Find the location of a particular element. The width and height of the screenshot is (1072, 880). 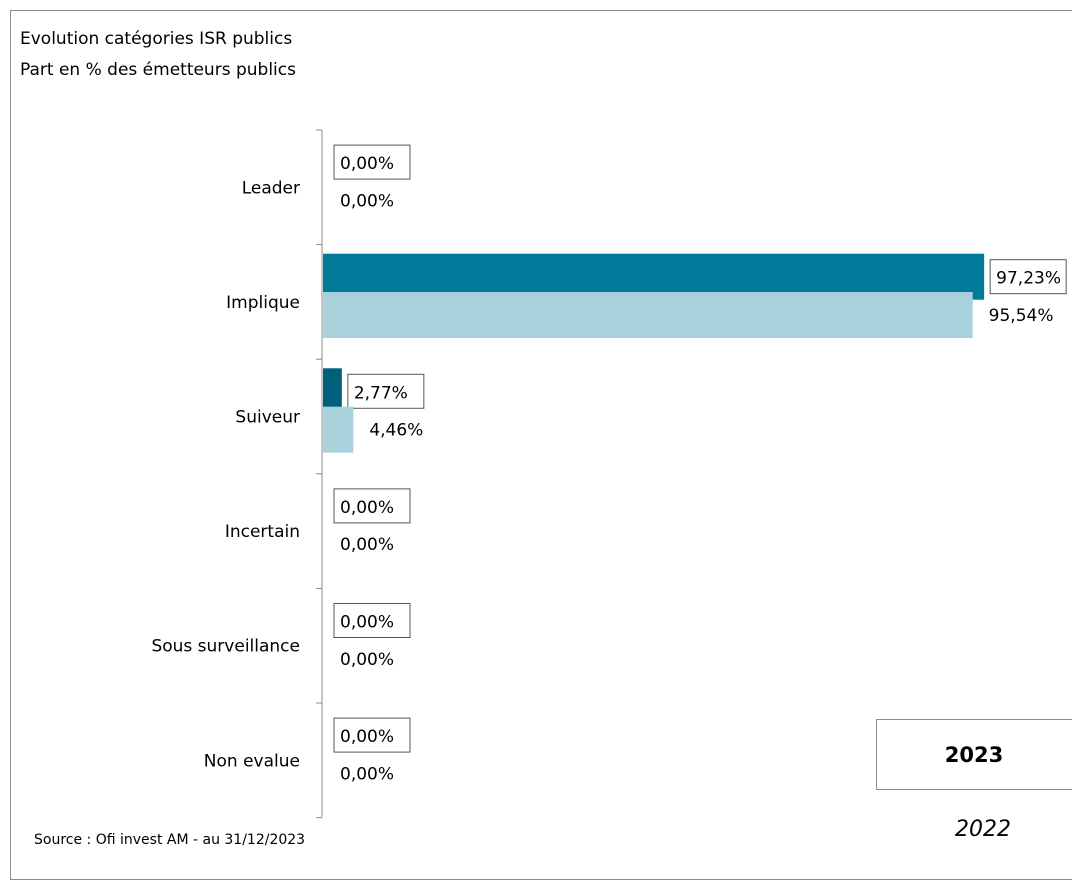

data-label-2022: 95,54% is located at coordinates (1021, 316).